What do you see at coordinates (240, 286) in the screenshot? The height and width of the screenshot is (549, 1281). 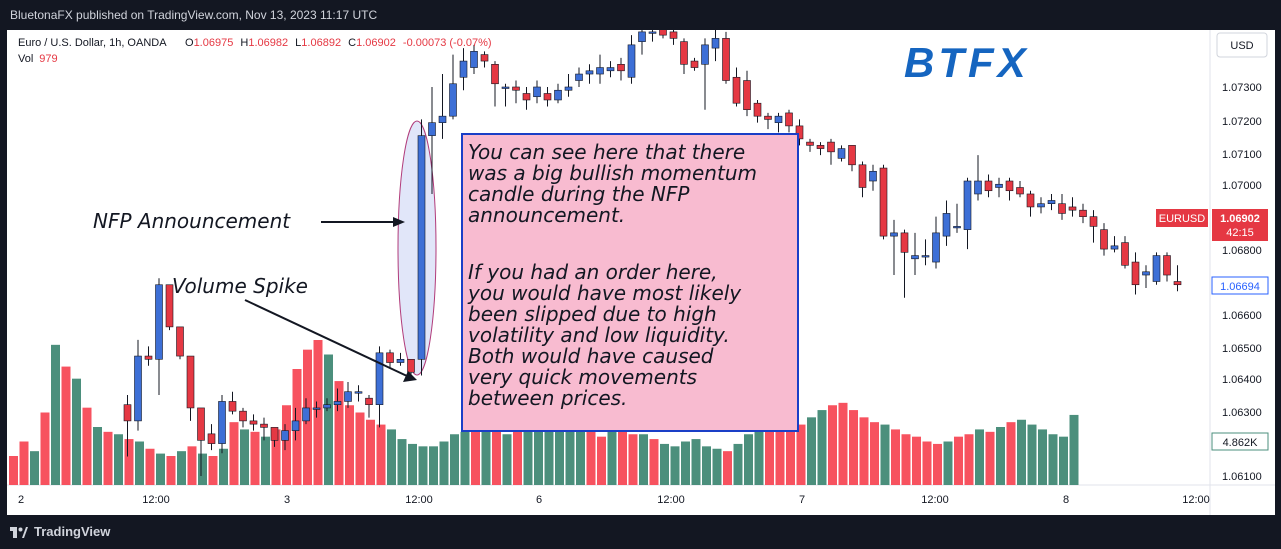 I see `volume-spike-label: Volume Spike` at bounding box center [240, 286].